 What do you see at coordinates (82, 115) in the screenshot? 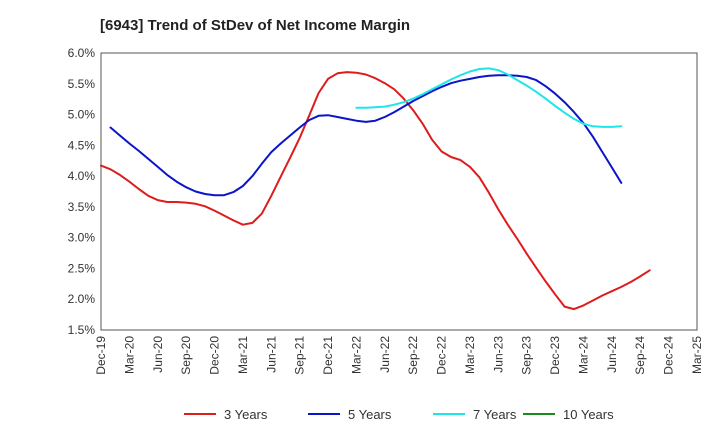
I see `y-tick-label: 5.0%` at bounding box center [82, 115].